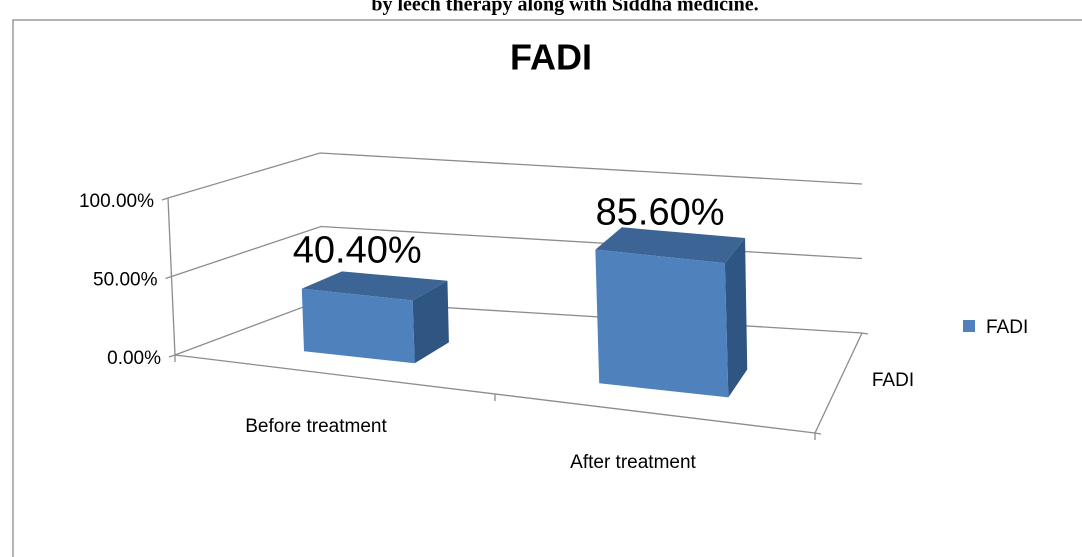  What do you see at coordinates (893, 380) in the screenshot?
I see `depth-label: FADI` at bounding box center [893, 380].